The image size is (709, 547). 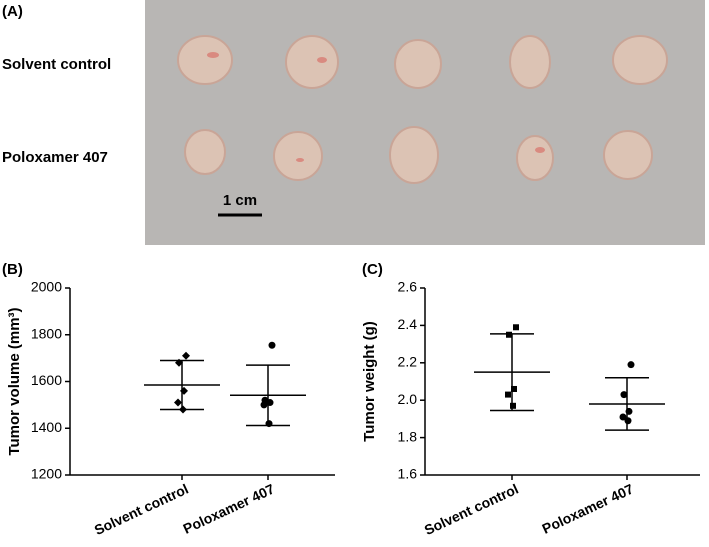 I want to click on row-label: Solvent control, so click(x=56, y=64).